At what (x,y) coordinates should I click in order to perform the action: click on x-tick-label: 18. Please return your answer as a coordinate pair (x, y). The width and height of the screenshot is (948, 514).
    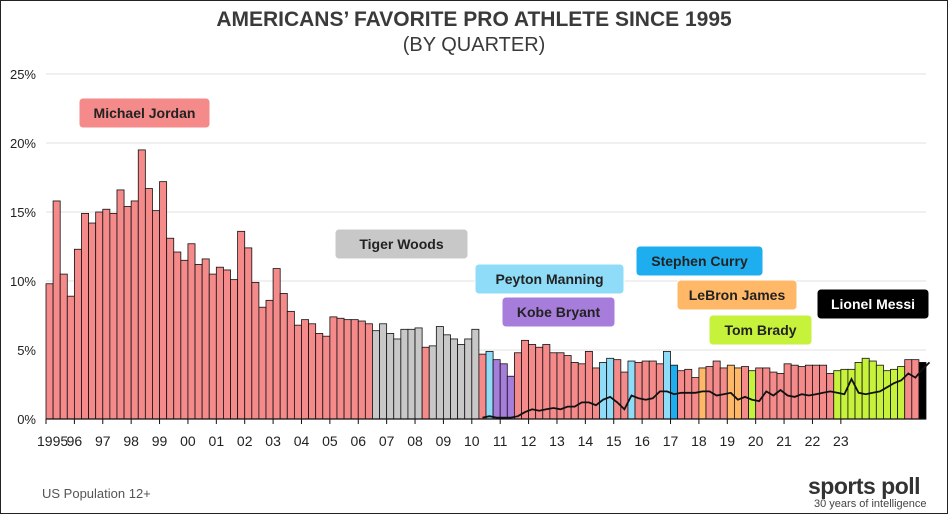
    Looking at the image, I should click on (699, 441).